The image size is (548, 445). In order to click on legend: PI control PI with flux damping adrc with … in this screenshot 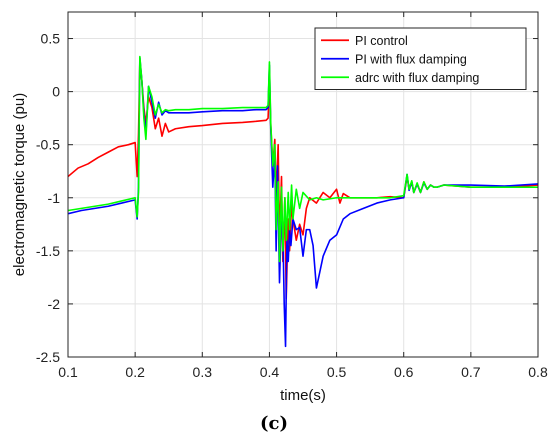, I will do `click(420, 58)`.